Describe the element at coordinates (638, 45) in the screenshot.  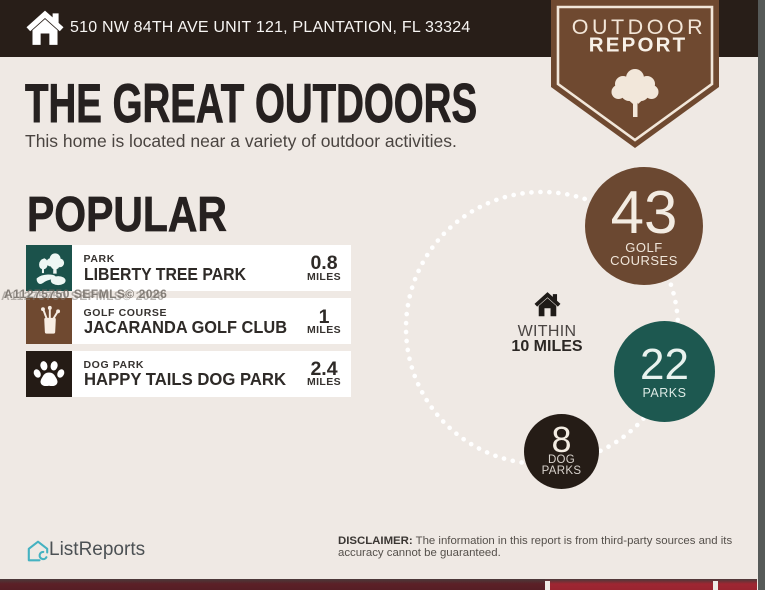
I see `svg-text: REPORT` at that location.